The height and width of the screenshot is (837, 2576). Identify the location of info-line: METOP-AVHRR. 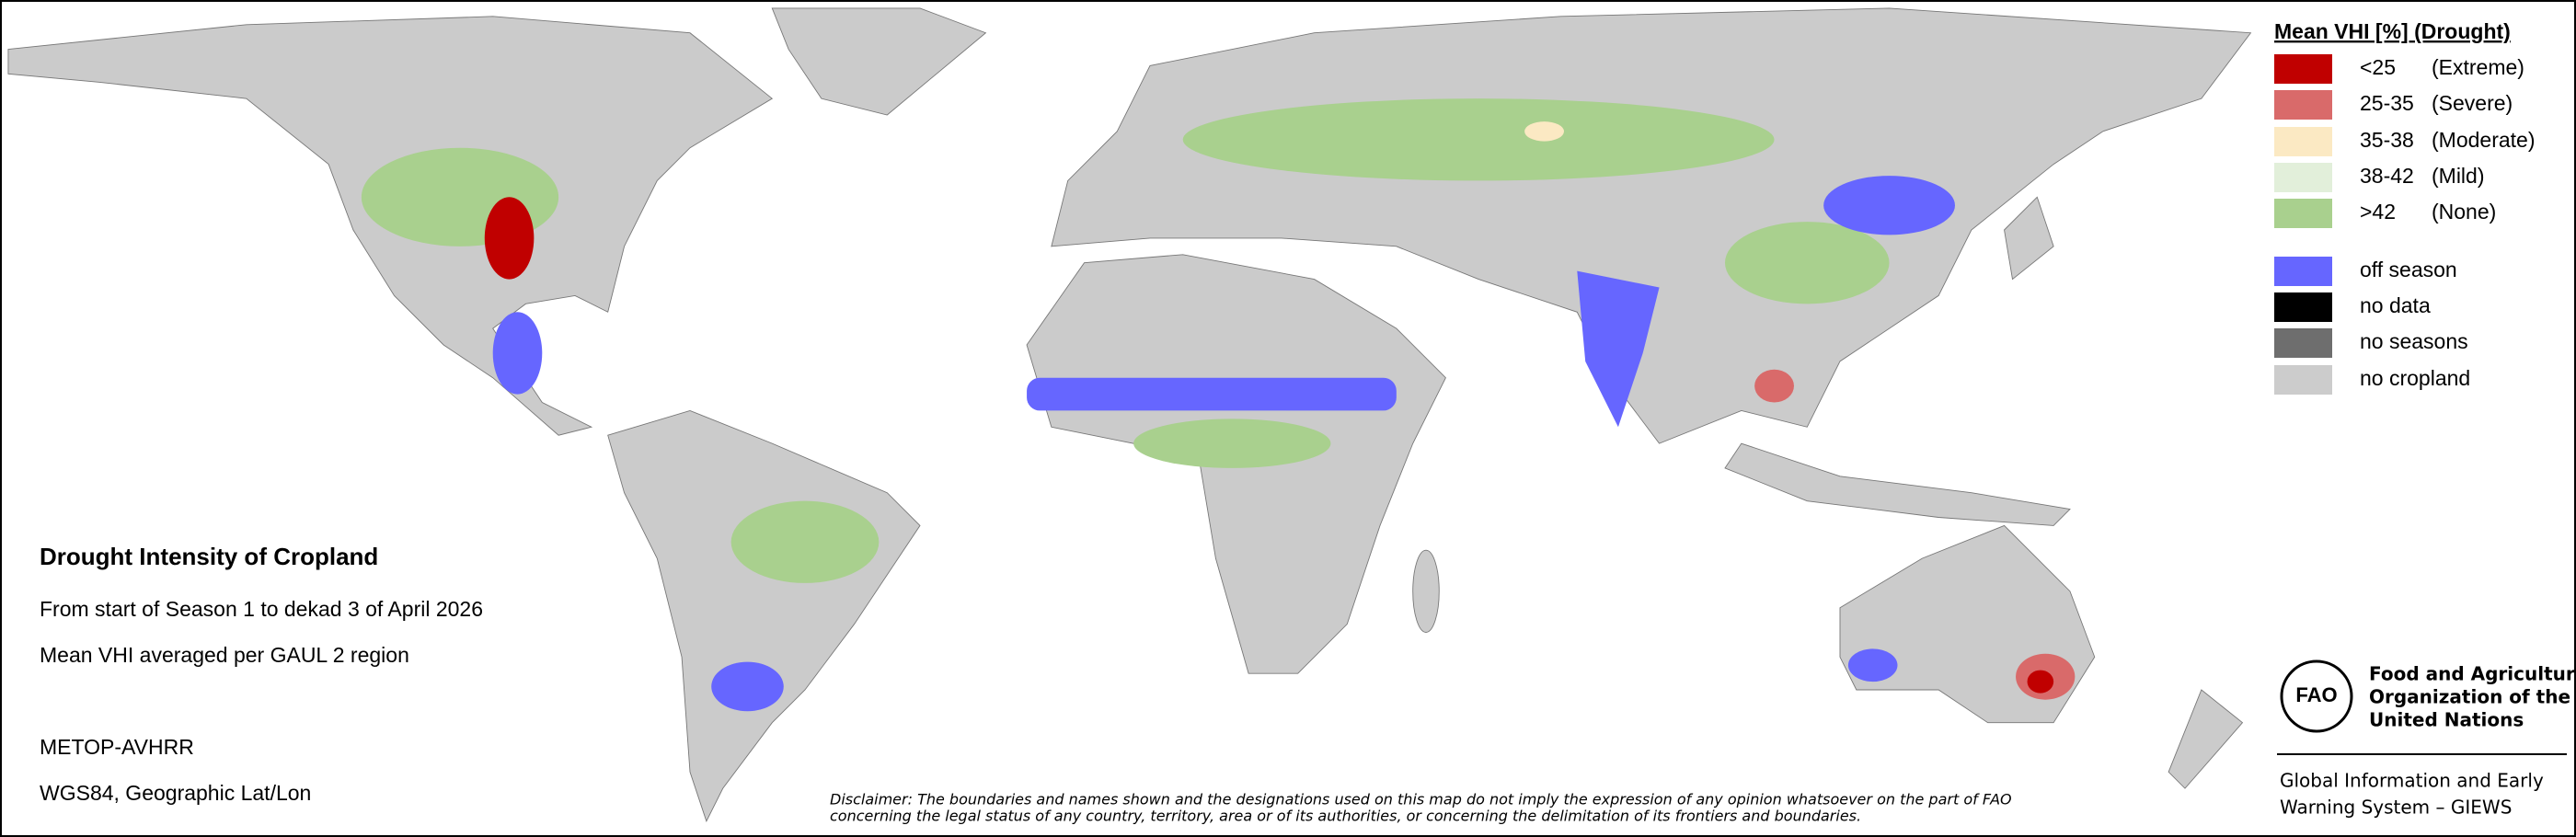
(117, 747).